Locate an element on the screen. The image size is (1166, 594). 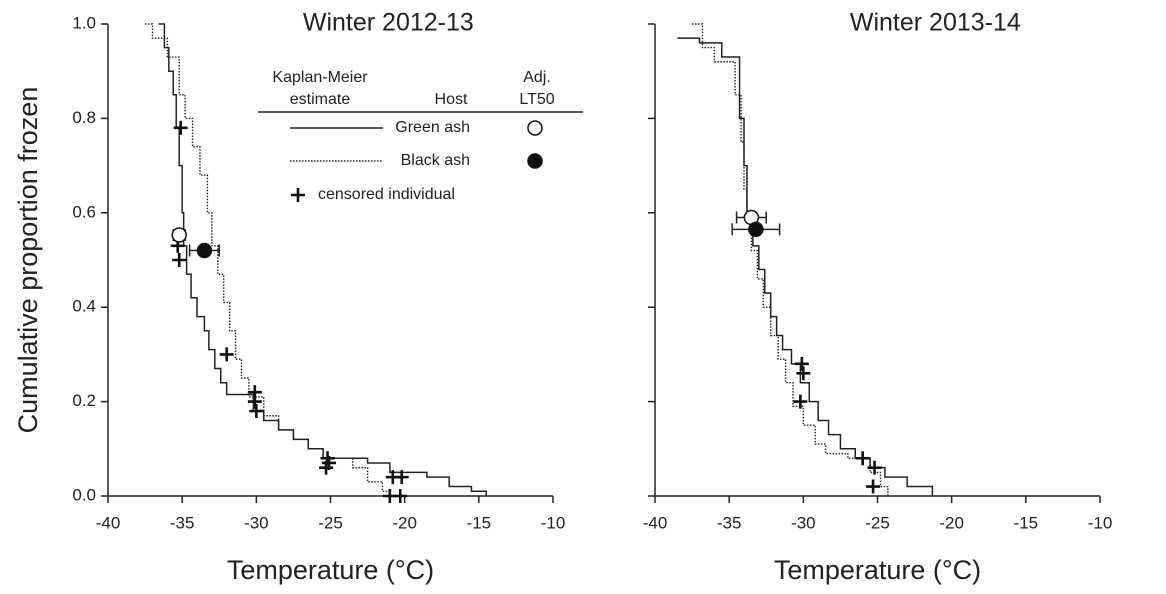
legend-label: Black ash is located at coordinates (435, 160).